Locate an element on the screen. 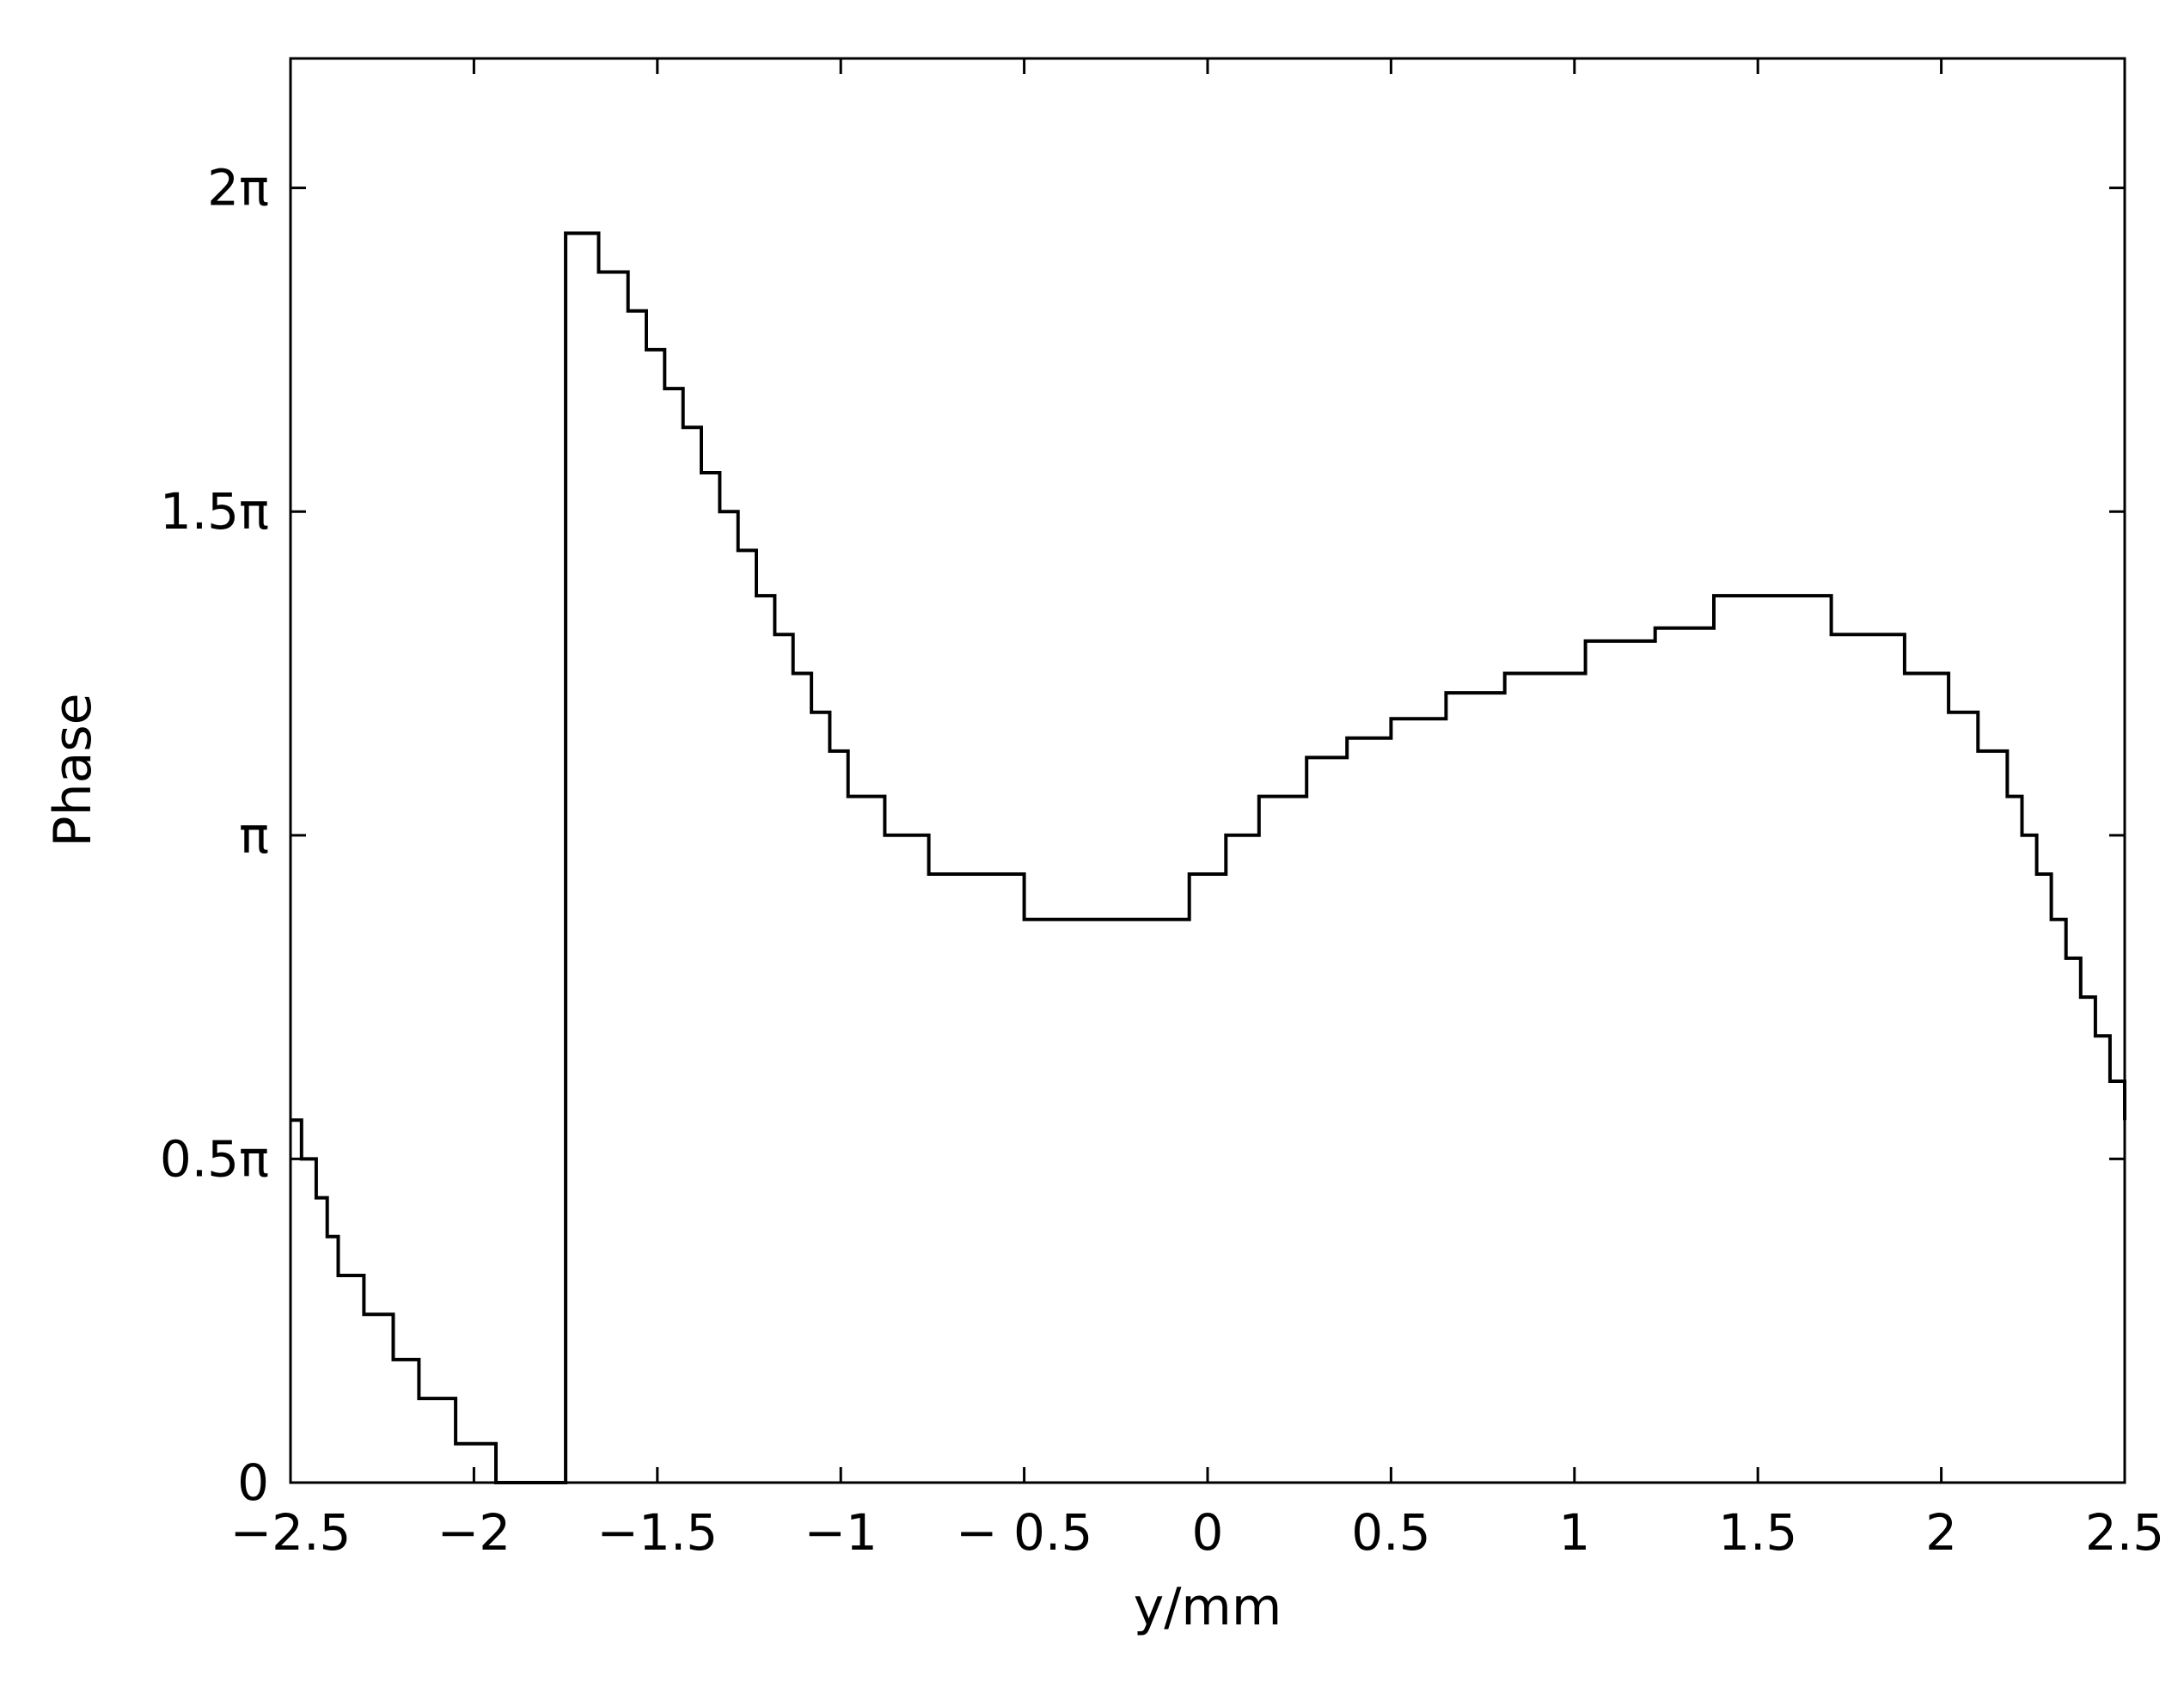  y-tick-label: 0.5π is located at coordinates (215, 1158).